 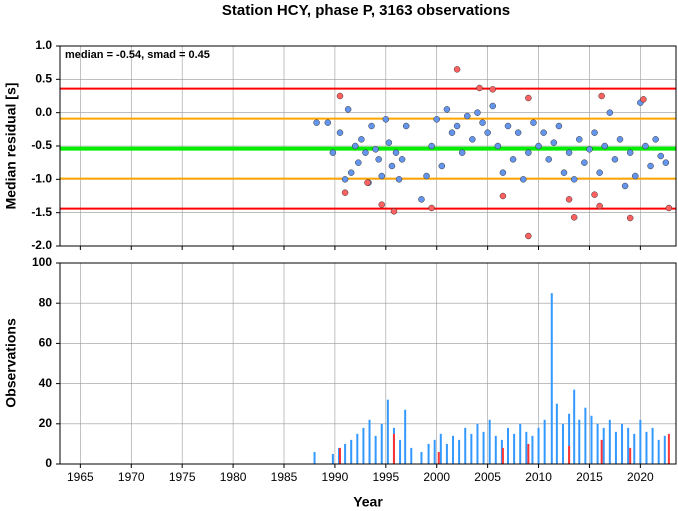 What do you see at coordinates (46, 423) in the screenshot?
I see `y-tick-label: 20` at bounding box center [46, 423].